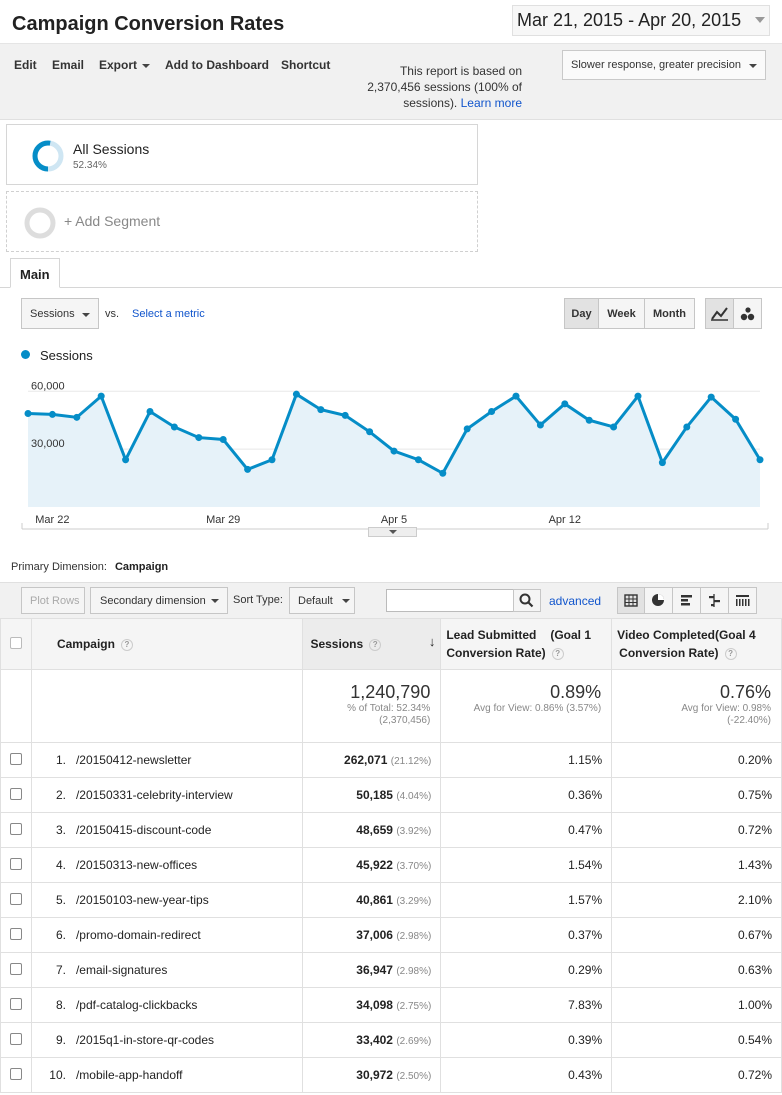 The image size is (782, 1095). Describe the element at coordinates (60, 313) in the screenshot. I see `metric-select: Sessions` at that location.